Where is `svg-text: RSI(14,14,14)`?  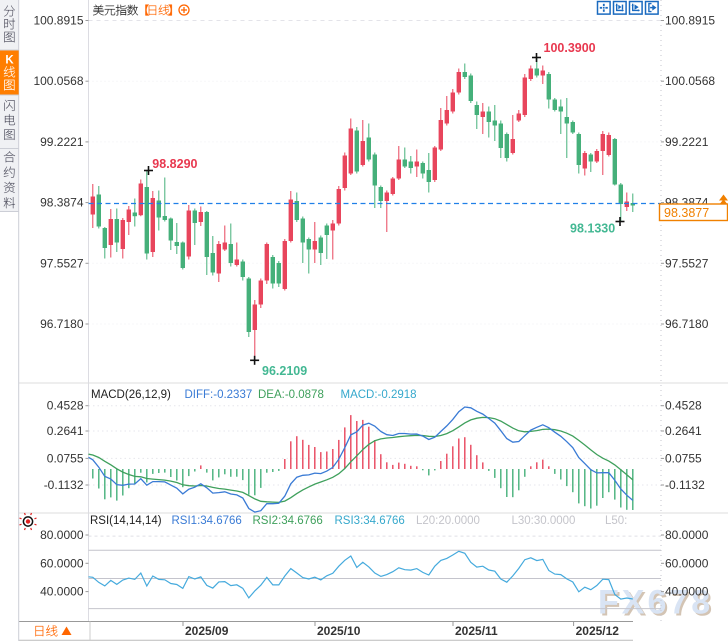
svg-text: RSI(14,14,14) is located at coordinates (126, 521).